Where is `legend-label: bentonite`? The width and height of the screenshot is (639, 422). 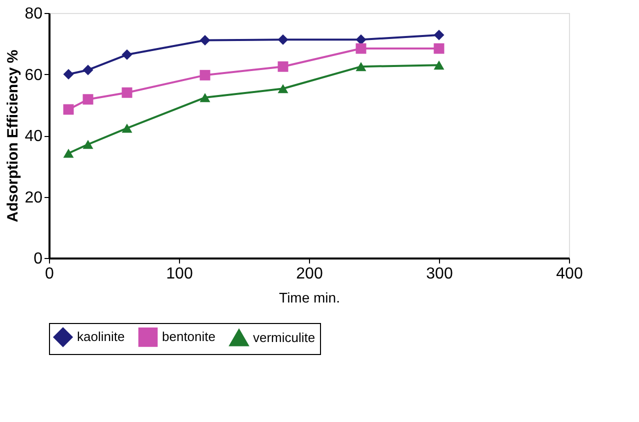
legend-label: bentonite is located at coordinates (189, 336).